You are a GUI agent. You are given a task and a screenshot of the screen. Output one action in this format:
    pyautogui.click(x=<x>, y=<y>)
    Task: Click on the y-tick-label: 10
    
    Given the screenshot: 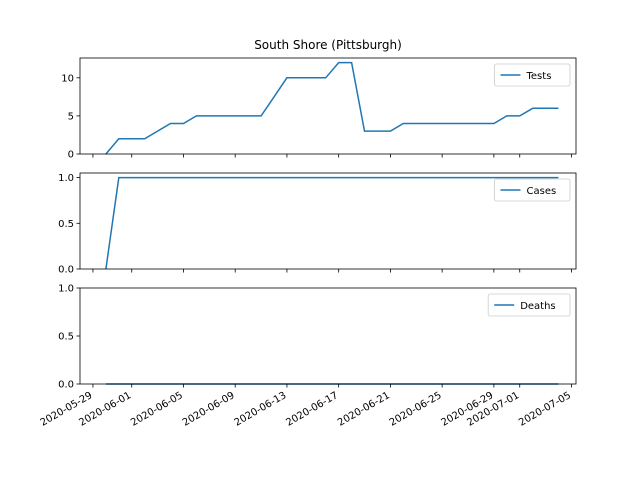 What is the action you would take?
    pyautogui.click(x=67, y=78)
    